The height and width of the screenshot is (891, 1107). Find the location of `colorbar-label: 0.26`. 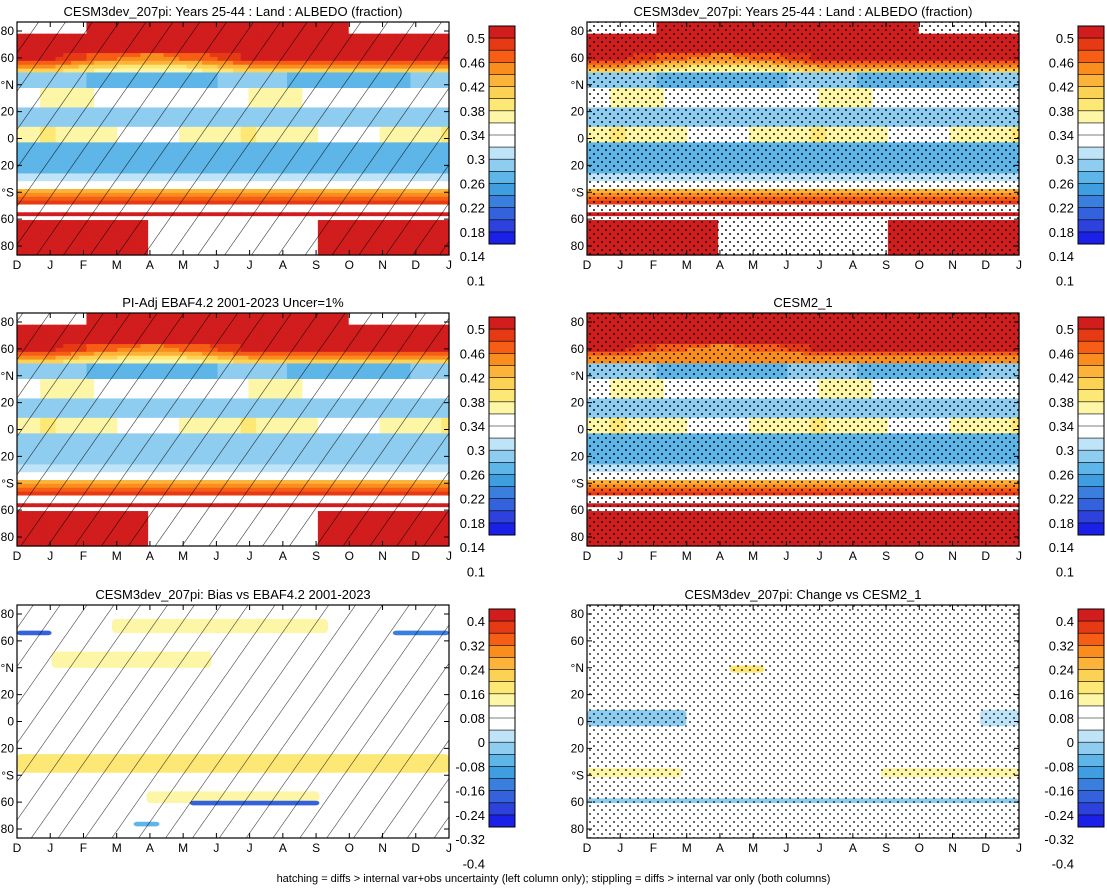

colorbar-label: 0.26 is located at coordinates (472, 183).